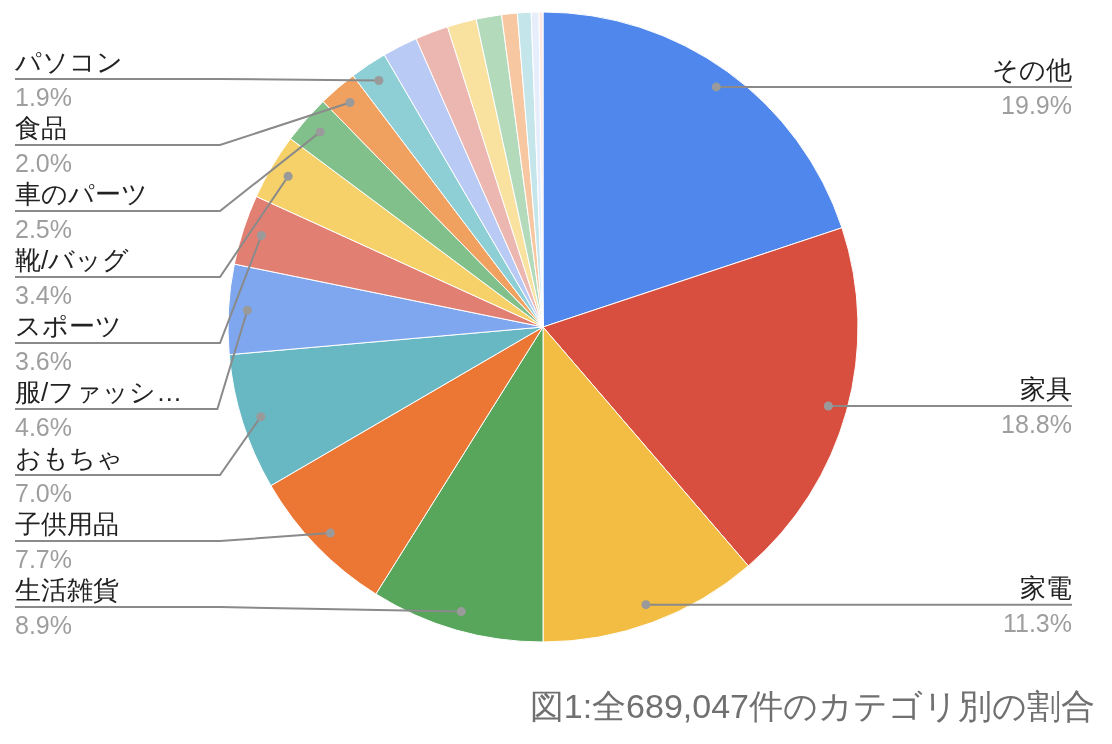 The height and width of the screenshot is (744, 1112). I want to click on caption: 図1:全689,047件のカテゴリ別の割合, so click(812, 706).